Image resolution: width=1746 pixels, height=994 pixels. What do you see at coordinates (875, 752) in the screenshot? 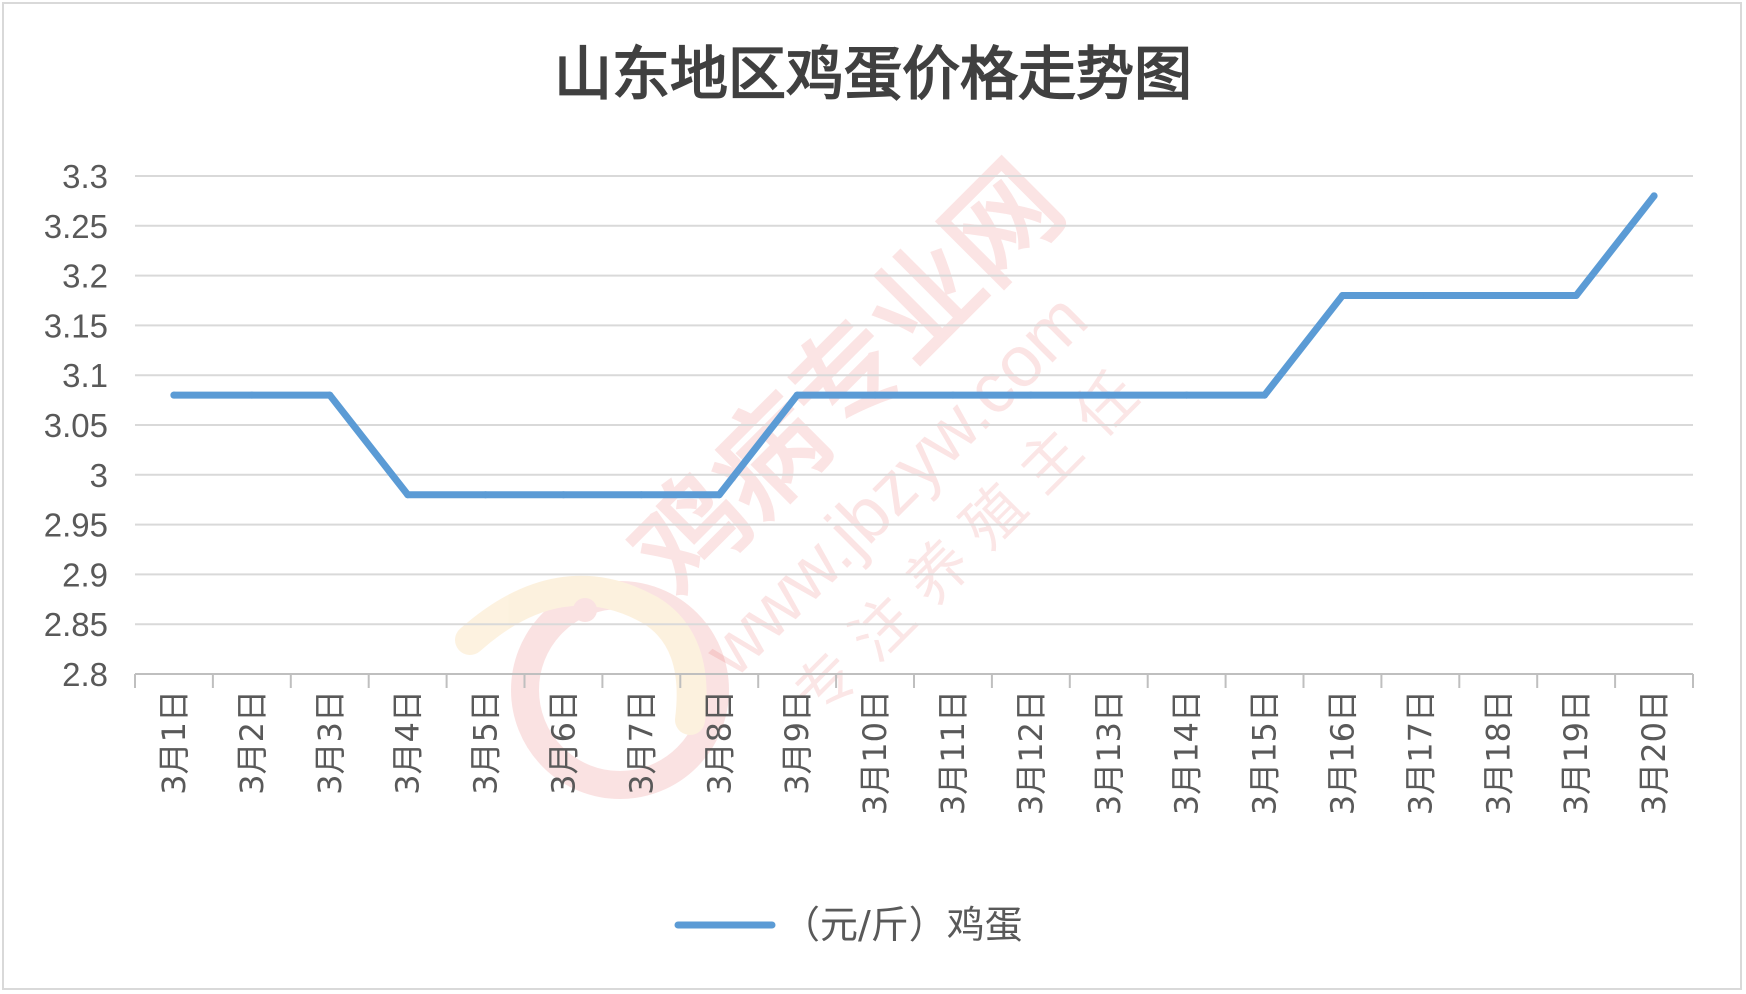
I see `x-tick-label: 3月10日` at bounding box center [875, 752].